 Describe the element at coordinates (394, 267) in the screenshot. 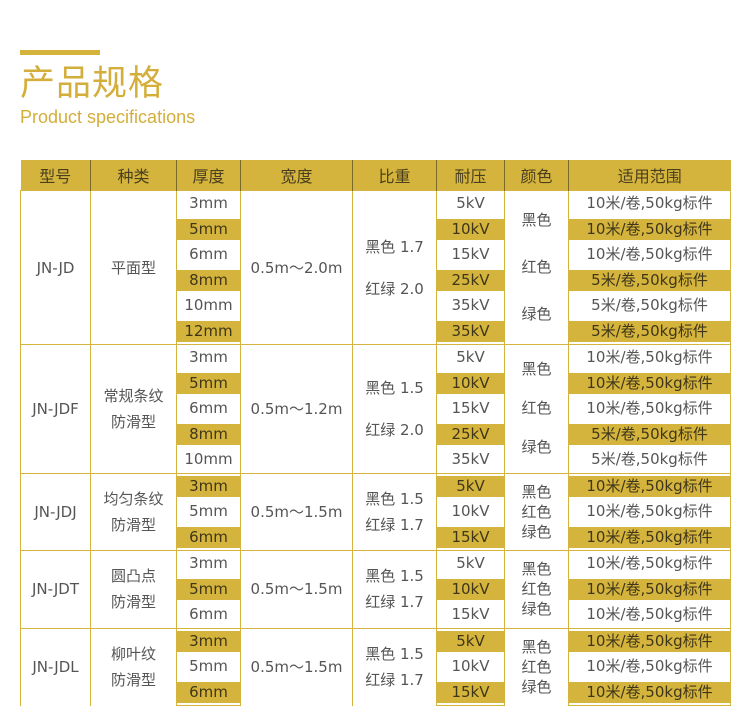

I see `gravity-cell: 黑色 1.7 红绿 2.0` at that location.